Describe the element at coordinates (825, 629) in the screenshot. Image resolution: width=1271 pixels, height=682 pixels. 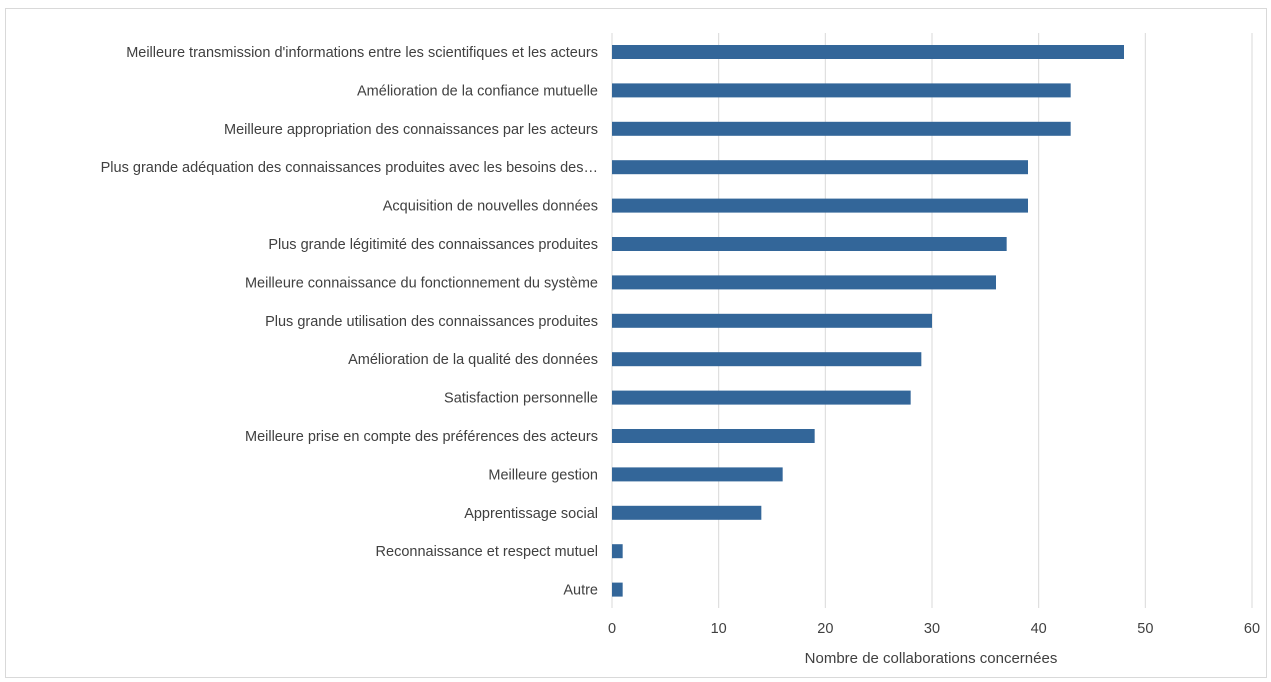
I see `x-tick-label: 20` at that location.